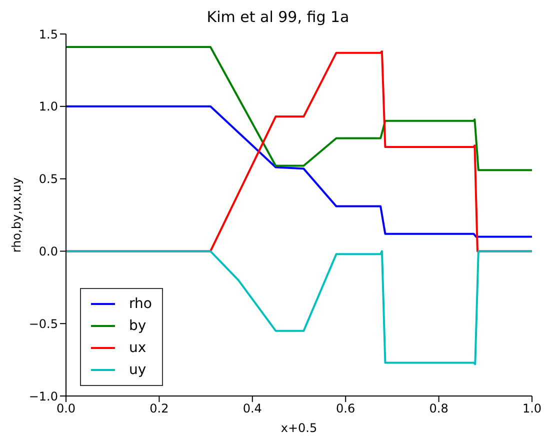 The width and height of the screenshot is (556, 436). Describe the element at coordinates (43, 396) in the screenshot. I see `y-tick-label: −1.0` at that location.